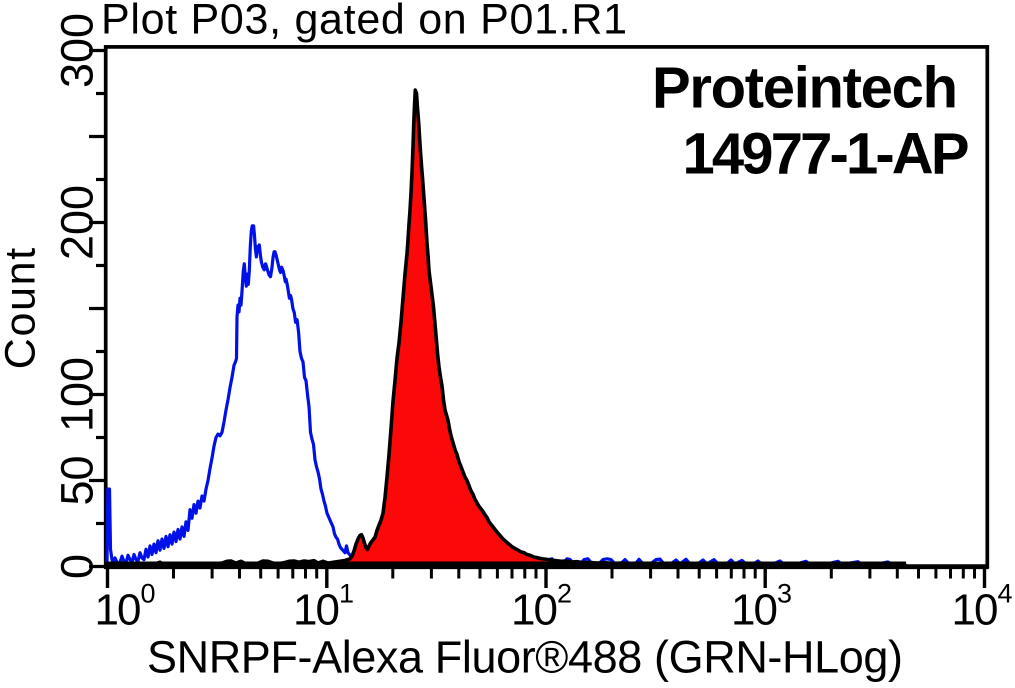  I want to click on svg-text: Count, so click(22, 309).